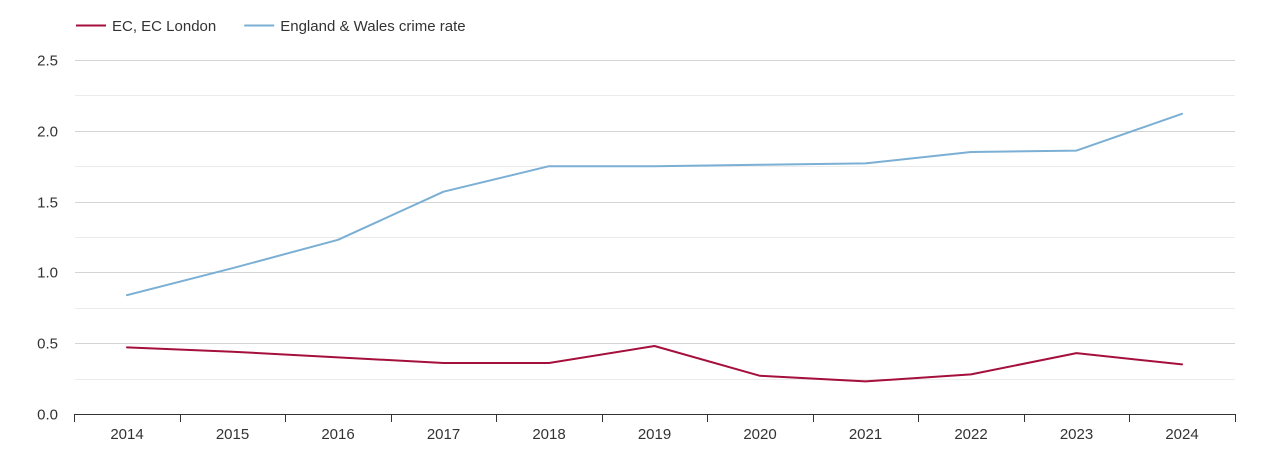  What do you see at coordinates (759, 434) in the screenshot?
I see `x-tick-label: 2020` at bounding box center [759, 434].